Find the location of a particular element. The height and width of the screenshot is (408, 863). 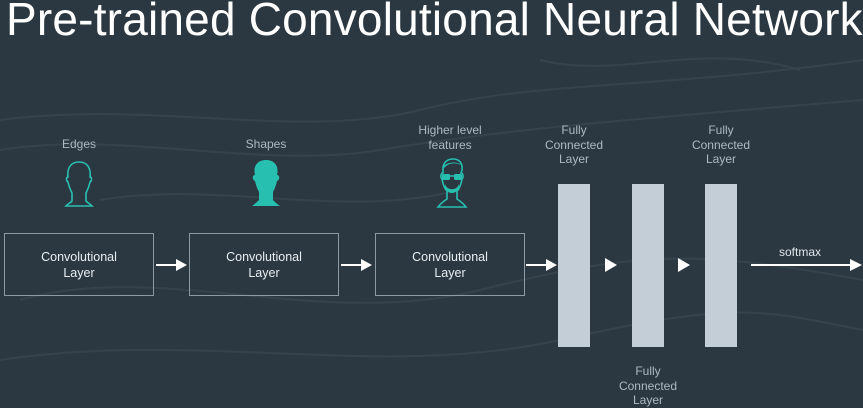

edges-label: Edges is located at coordinates (79, 144).